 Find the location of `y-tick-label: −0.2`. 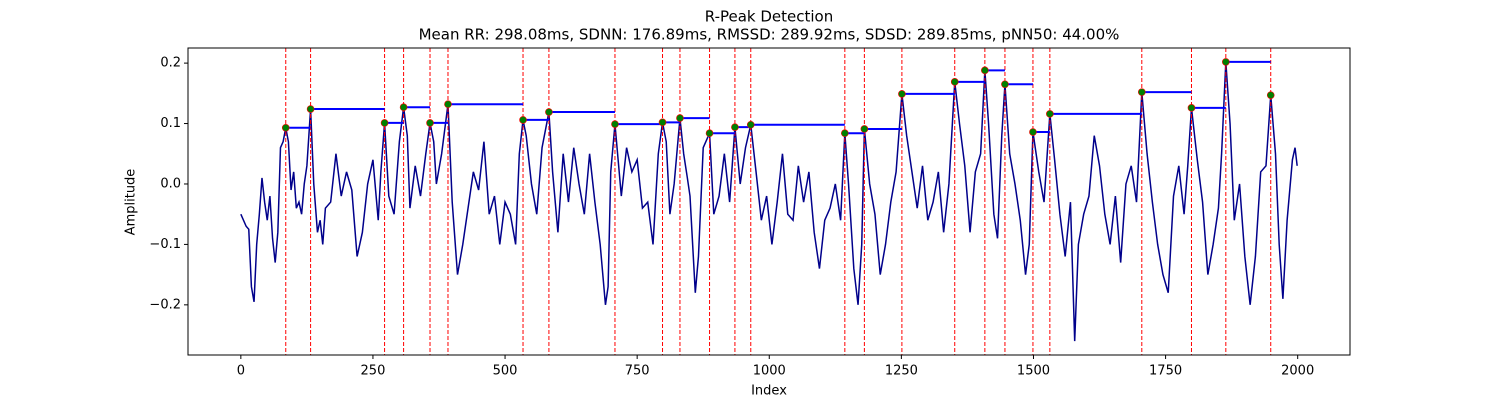

y-tick-label: −0.2 is located at coordinates (165, 304).